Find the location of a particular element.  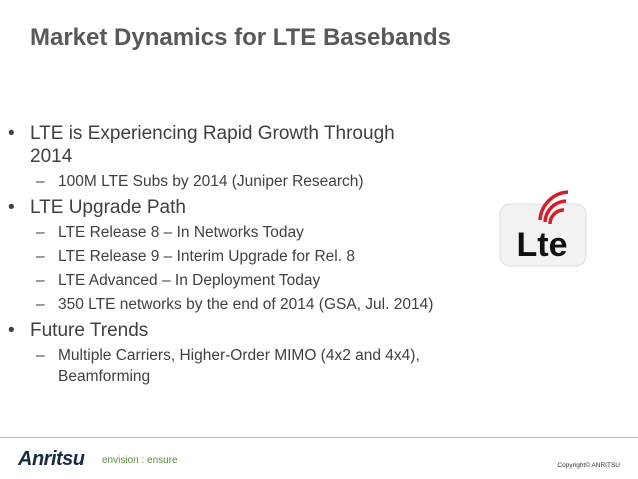

logo-text: Lte is located at coordinates (542, 245).